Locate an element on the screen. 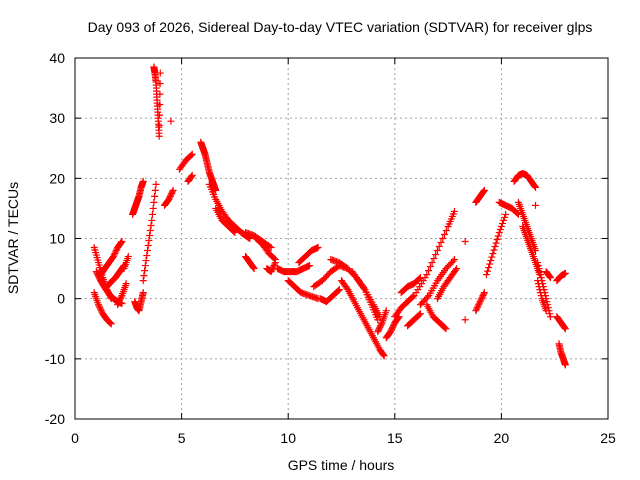 The width and height of the screenshot is (640, 480). series-s27 is located at coordinates (329, 296).